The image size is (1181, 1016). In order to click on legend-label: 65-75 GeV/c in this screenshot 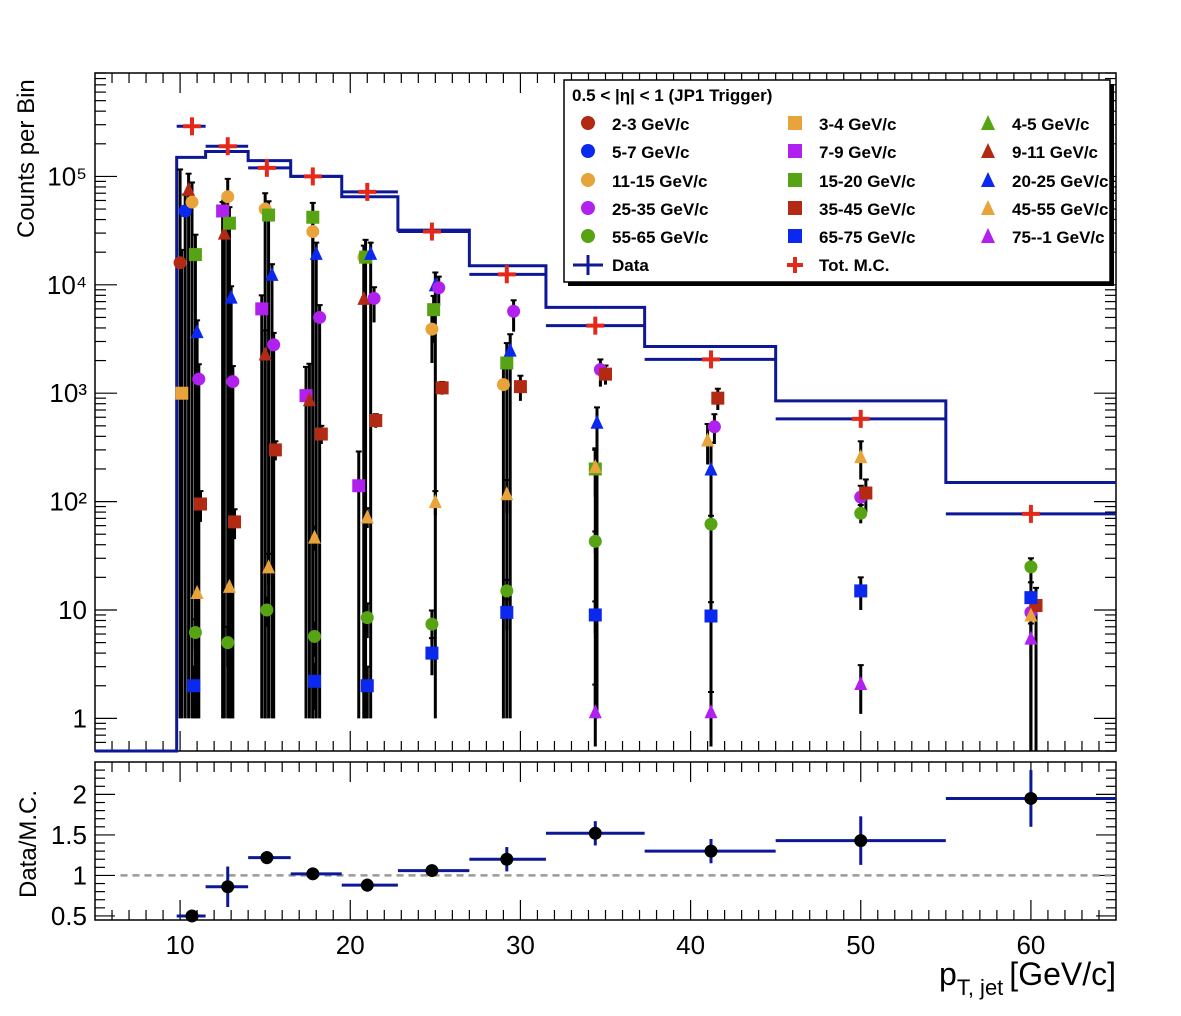, I will do `click(867, 237)`.